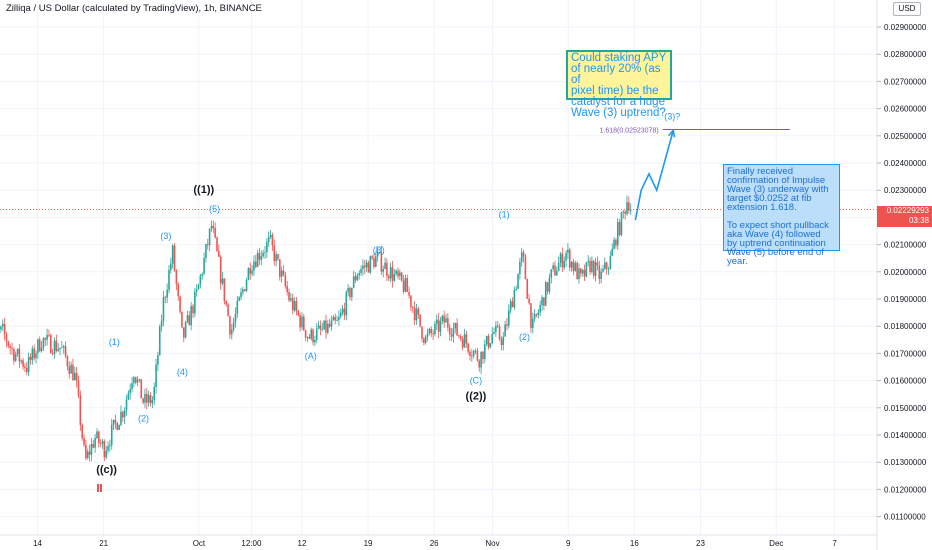  I want to click on x-tick-label: 7, so click(834, 543).